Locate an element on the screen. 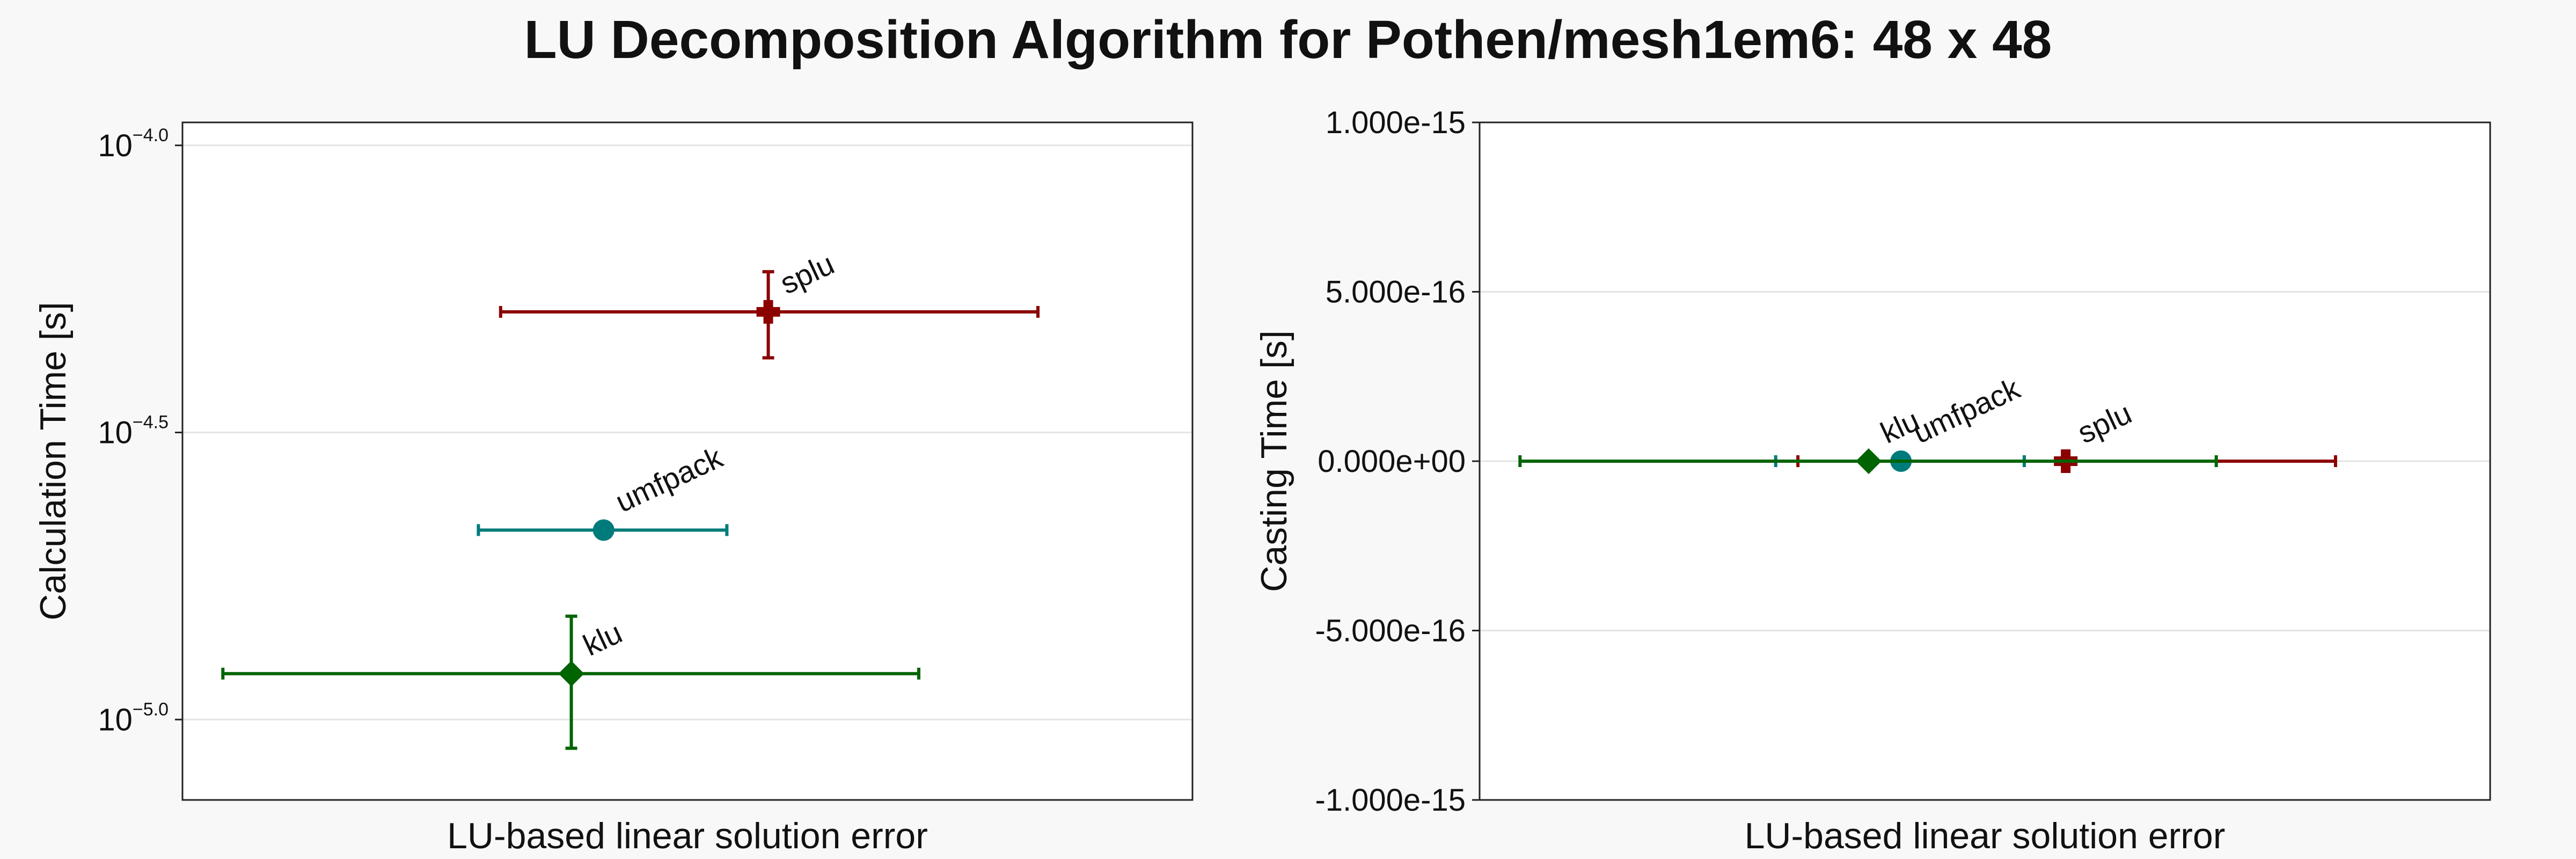 The width and height of the screenshot is (2576, 859). y-tick-label: 10−4.0 is located at coordinates (133, 144).